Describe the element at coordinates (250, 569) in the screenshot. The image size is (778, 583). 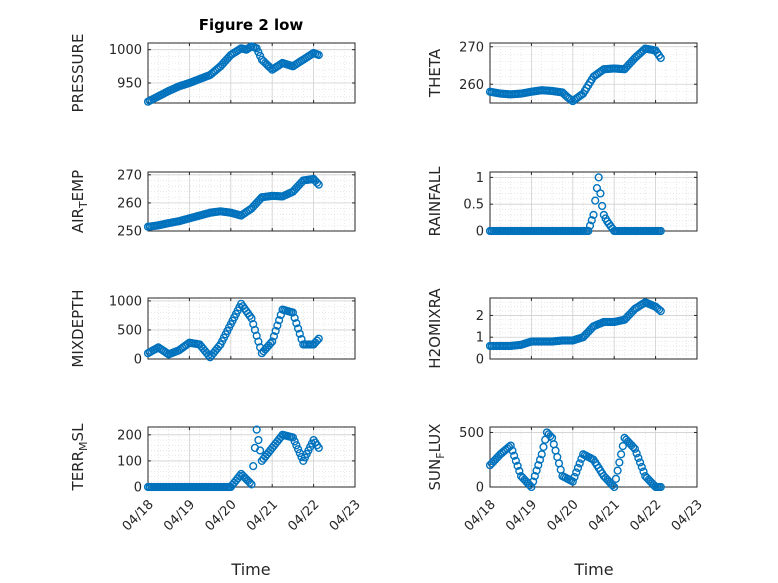
I see `x-axis-label-left: Time` at that location.